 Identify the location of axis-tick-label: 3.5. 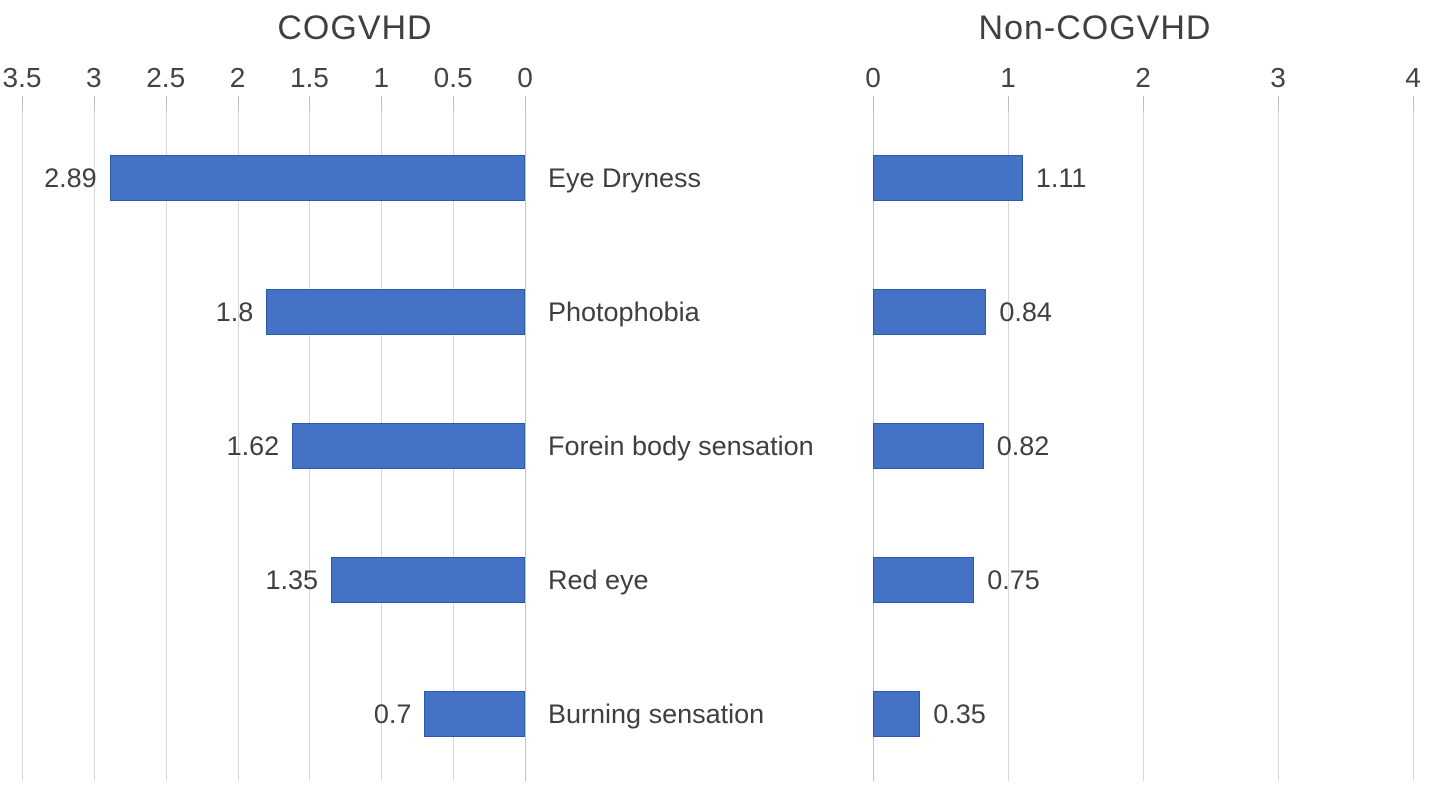
(22, 77).